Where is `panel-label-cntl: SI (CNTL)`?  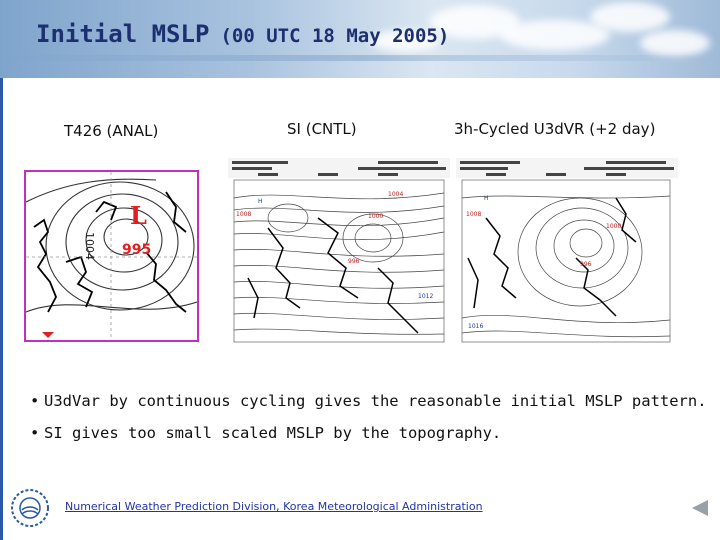
panel-label-cntl: SI (CNTL) is located at coordinates (322, 129).